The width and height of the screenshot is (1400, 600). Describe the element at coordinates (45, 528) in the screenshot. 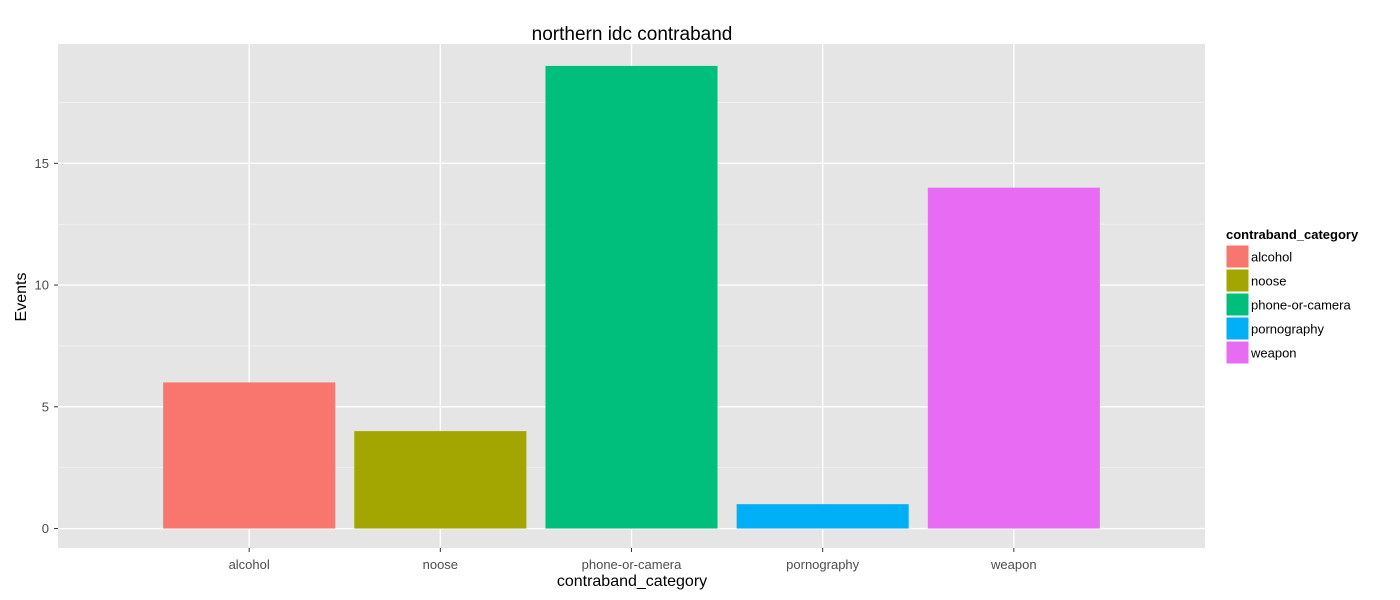

I see `y-tick-label: 0` at that location.